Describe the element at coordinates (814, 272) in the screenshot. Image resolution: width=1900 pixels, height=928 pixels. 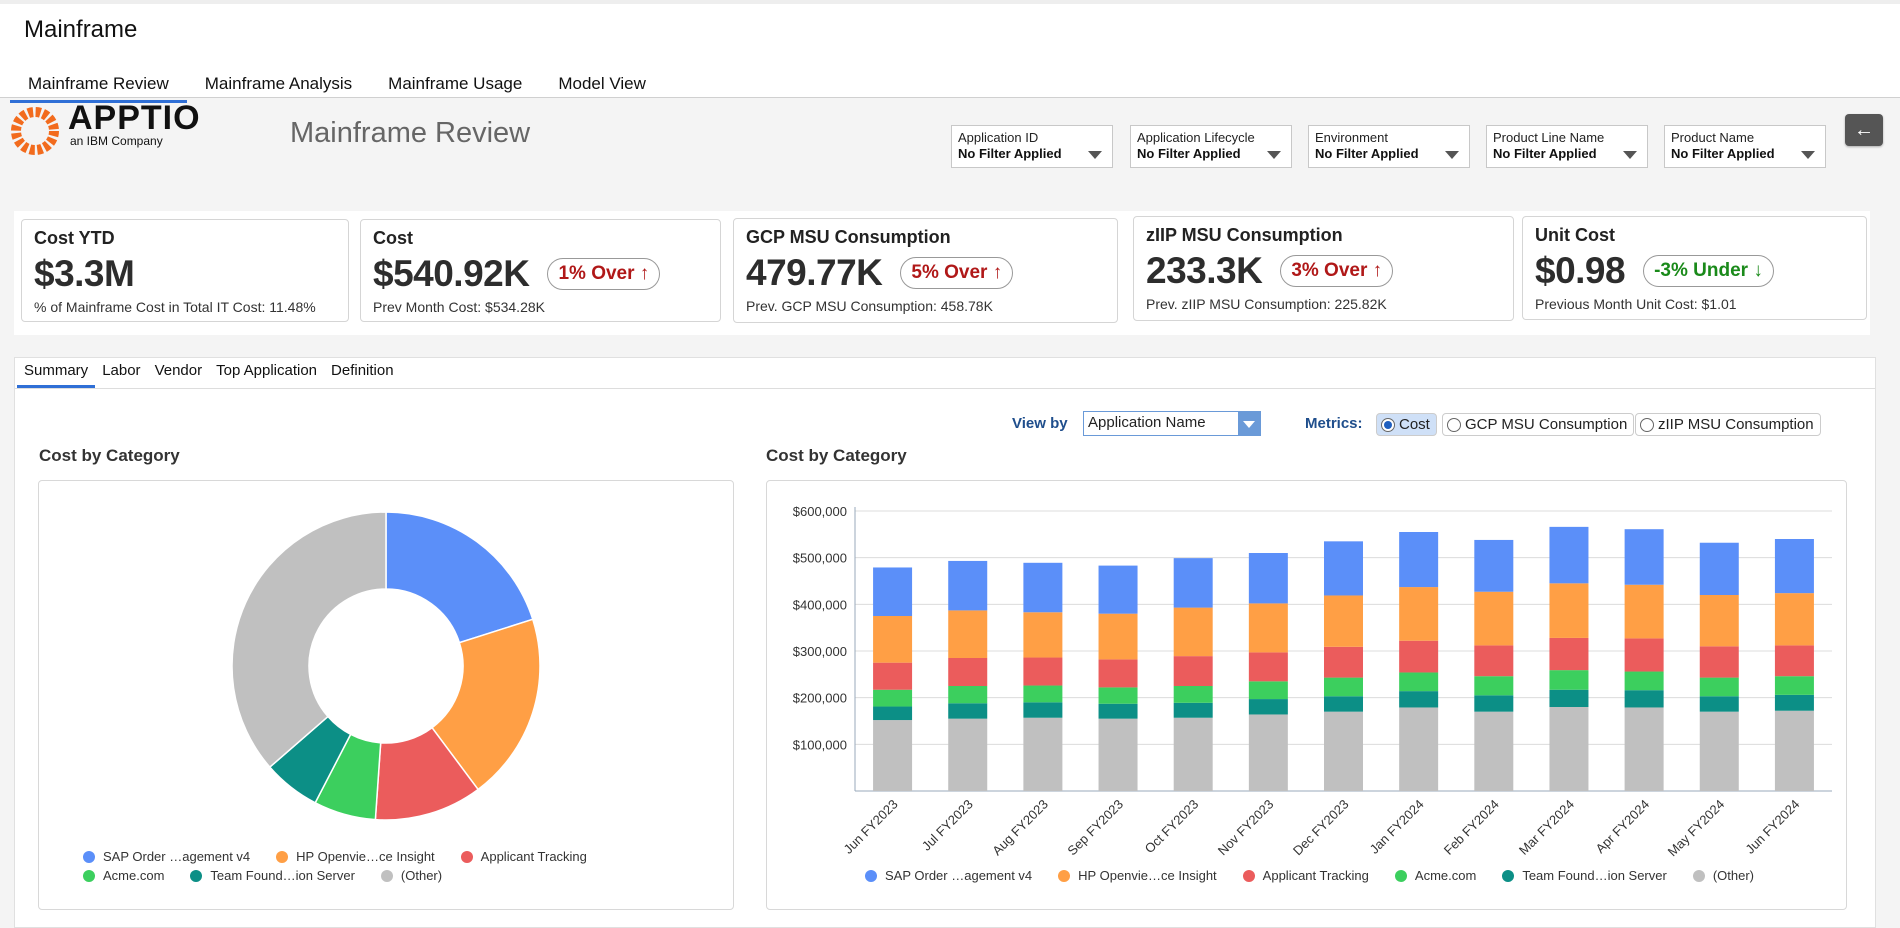
I see `kpi-value: 479.77K` at that location.